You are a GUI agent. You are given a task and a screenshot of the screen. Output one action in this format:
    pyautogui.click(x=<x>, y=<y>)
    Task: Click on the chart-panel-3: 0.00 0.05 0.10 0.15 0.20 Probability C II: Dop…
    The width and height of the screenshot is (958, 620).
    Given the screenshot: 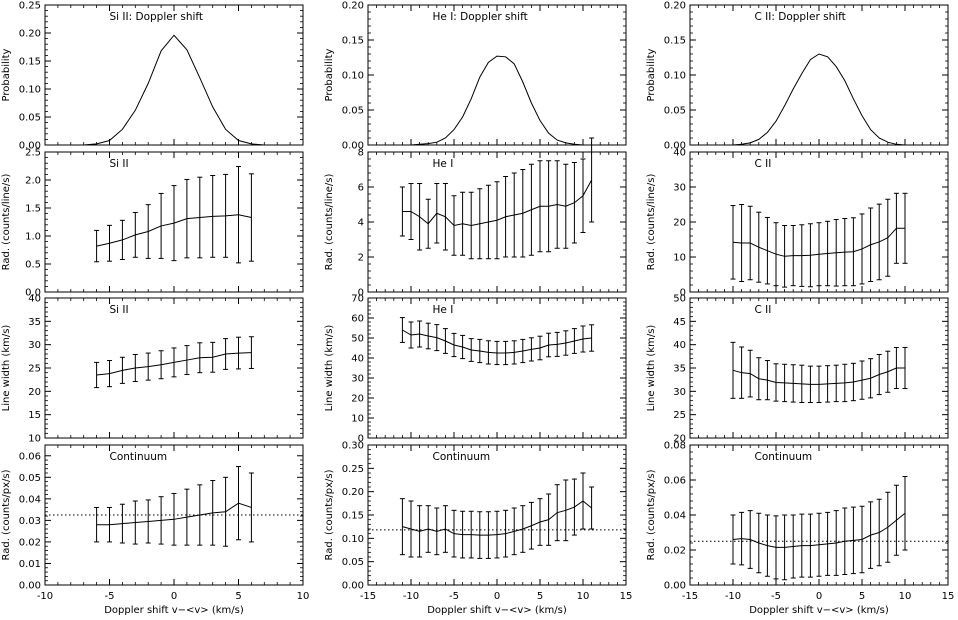 What is the action you would take?
    pyautogui.click(x=797, y=76)
    